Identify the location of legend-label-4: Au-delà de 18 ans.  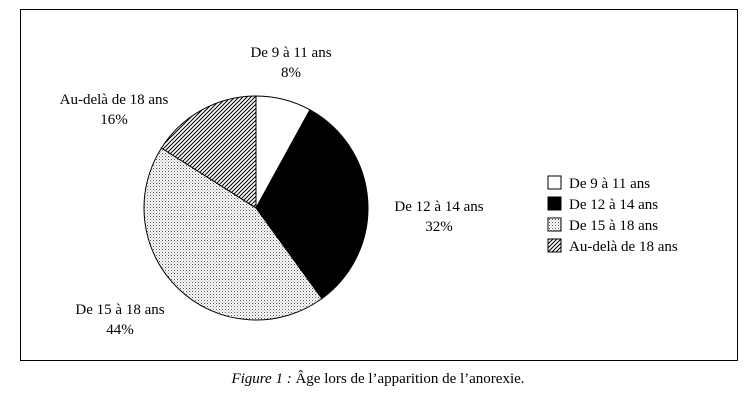
(623, 247).